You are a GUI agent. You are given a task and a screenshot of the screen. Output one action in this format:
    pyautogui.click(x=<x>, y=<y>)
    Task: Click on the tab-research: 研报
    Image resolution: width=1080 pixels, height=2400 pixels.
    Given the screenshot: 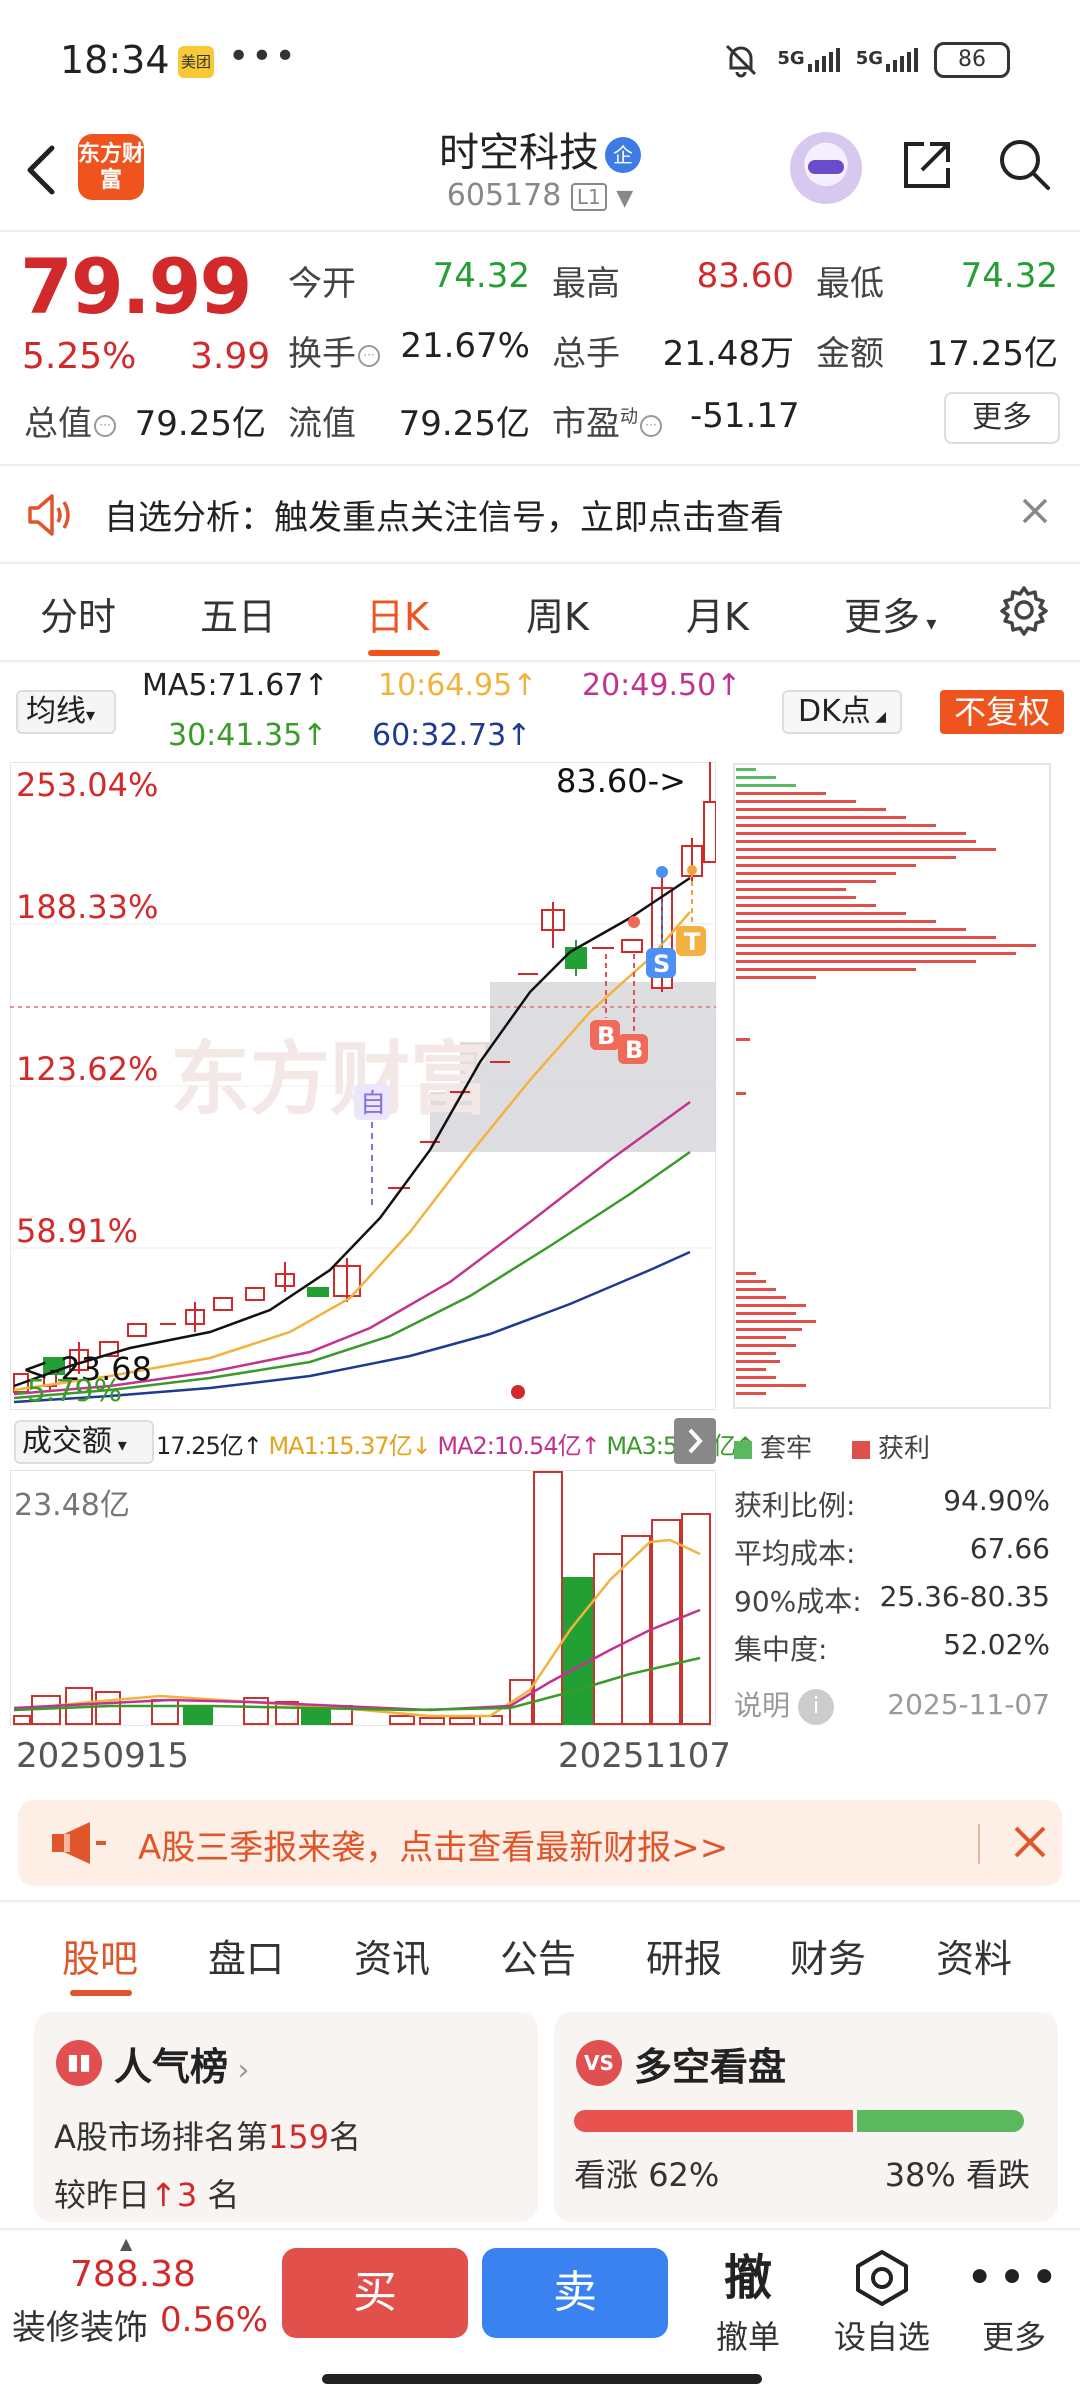 What is the action you would take?
    pyautogui.click(x=684, y=1959)
    